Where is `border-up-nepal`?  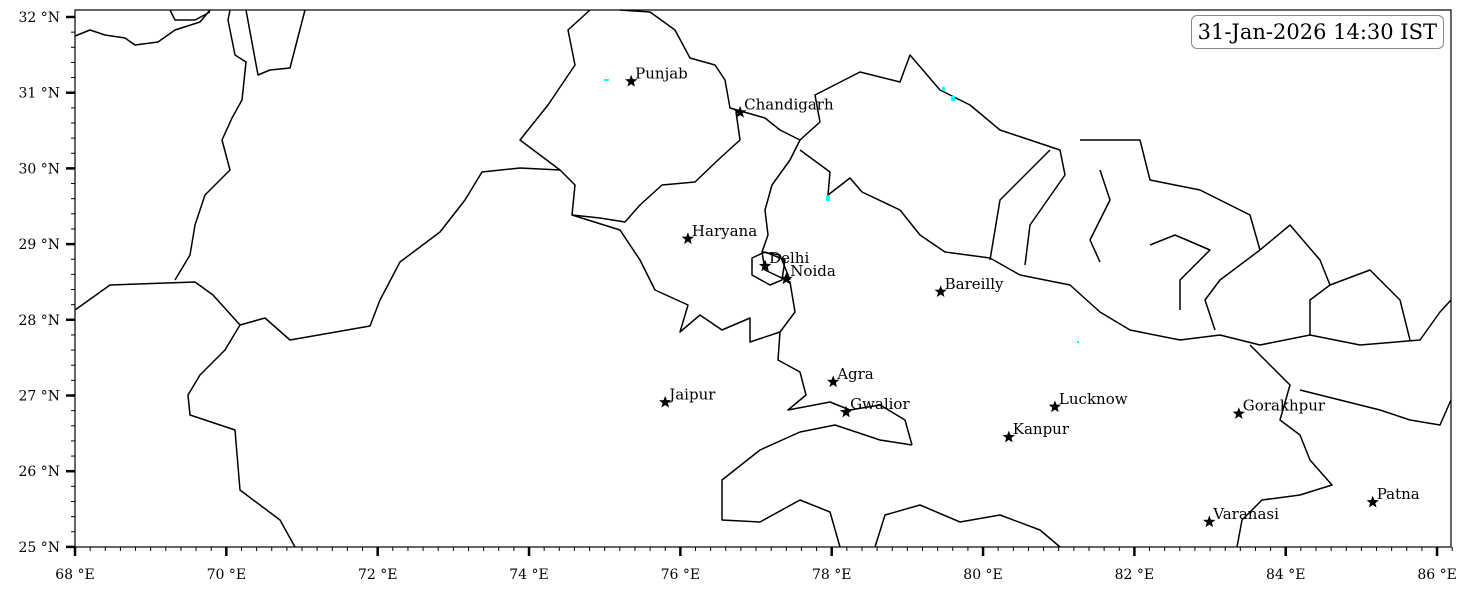
border-up-nepal is located at coordinates (1235, 310).